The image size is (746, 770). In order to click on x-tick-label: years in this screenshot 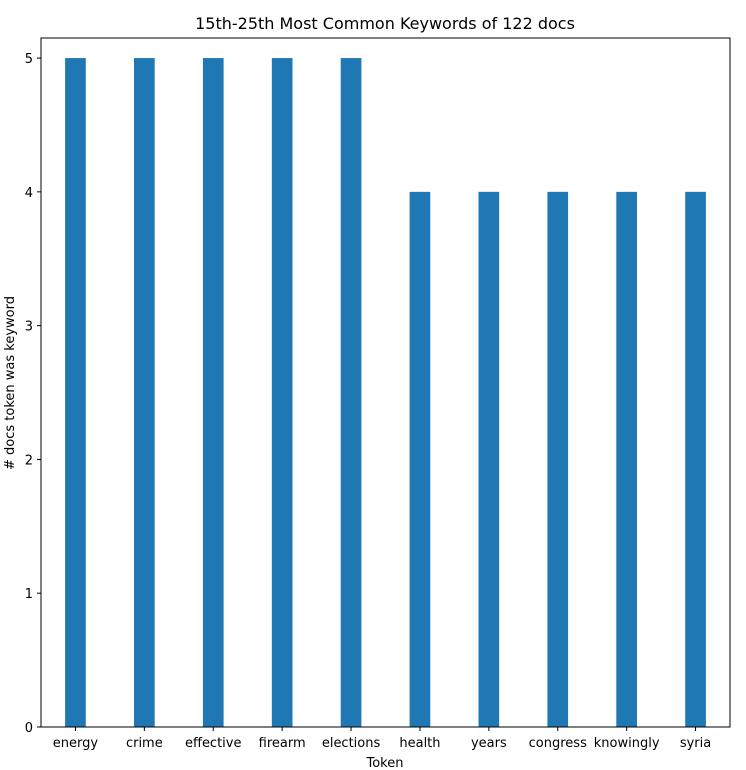, I will do `click(489, 743)`.